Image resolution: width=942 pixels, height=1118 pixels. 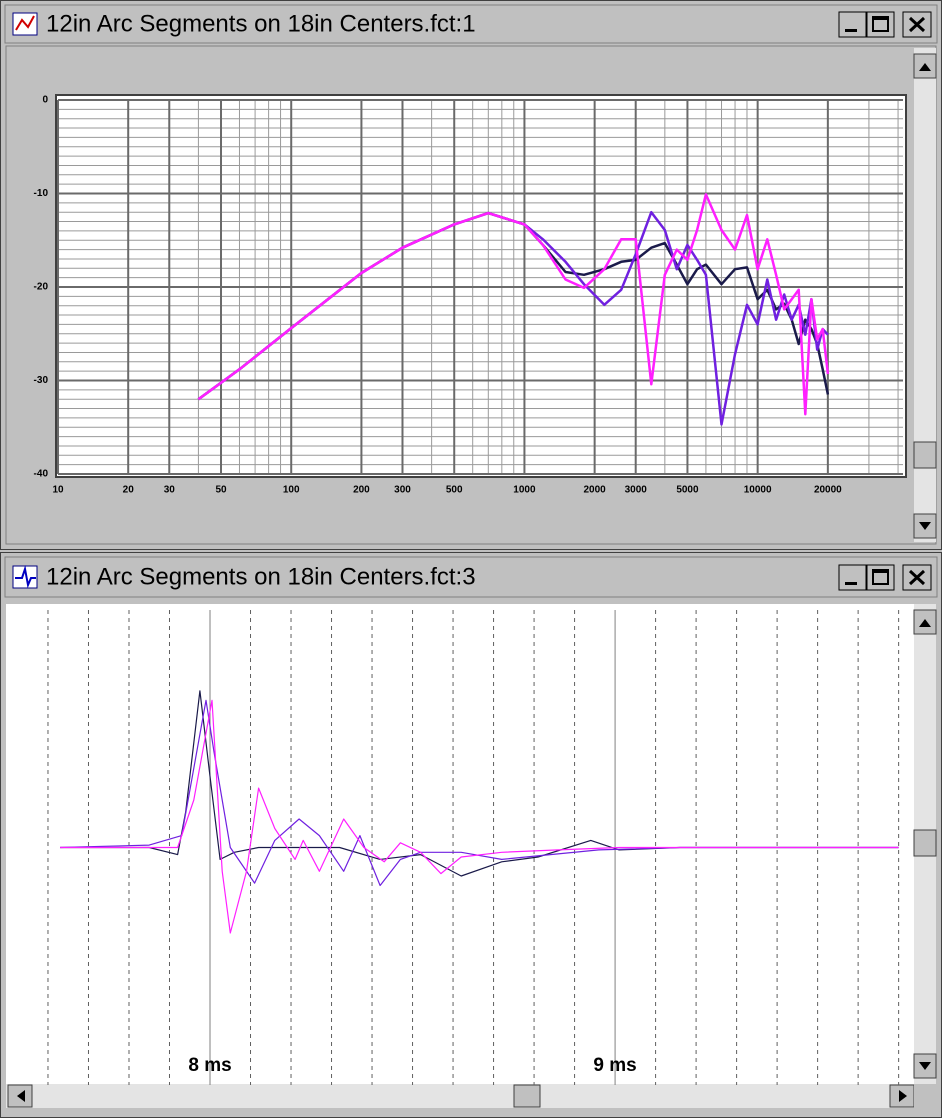 What do you see at coordinates (925, 1096) in the screenshot?
I see `size-grip` at bounding box center [925, 1096].